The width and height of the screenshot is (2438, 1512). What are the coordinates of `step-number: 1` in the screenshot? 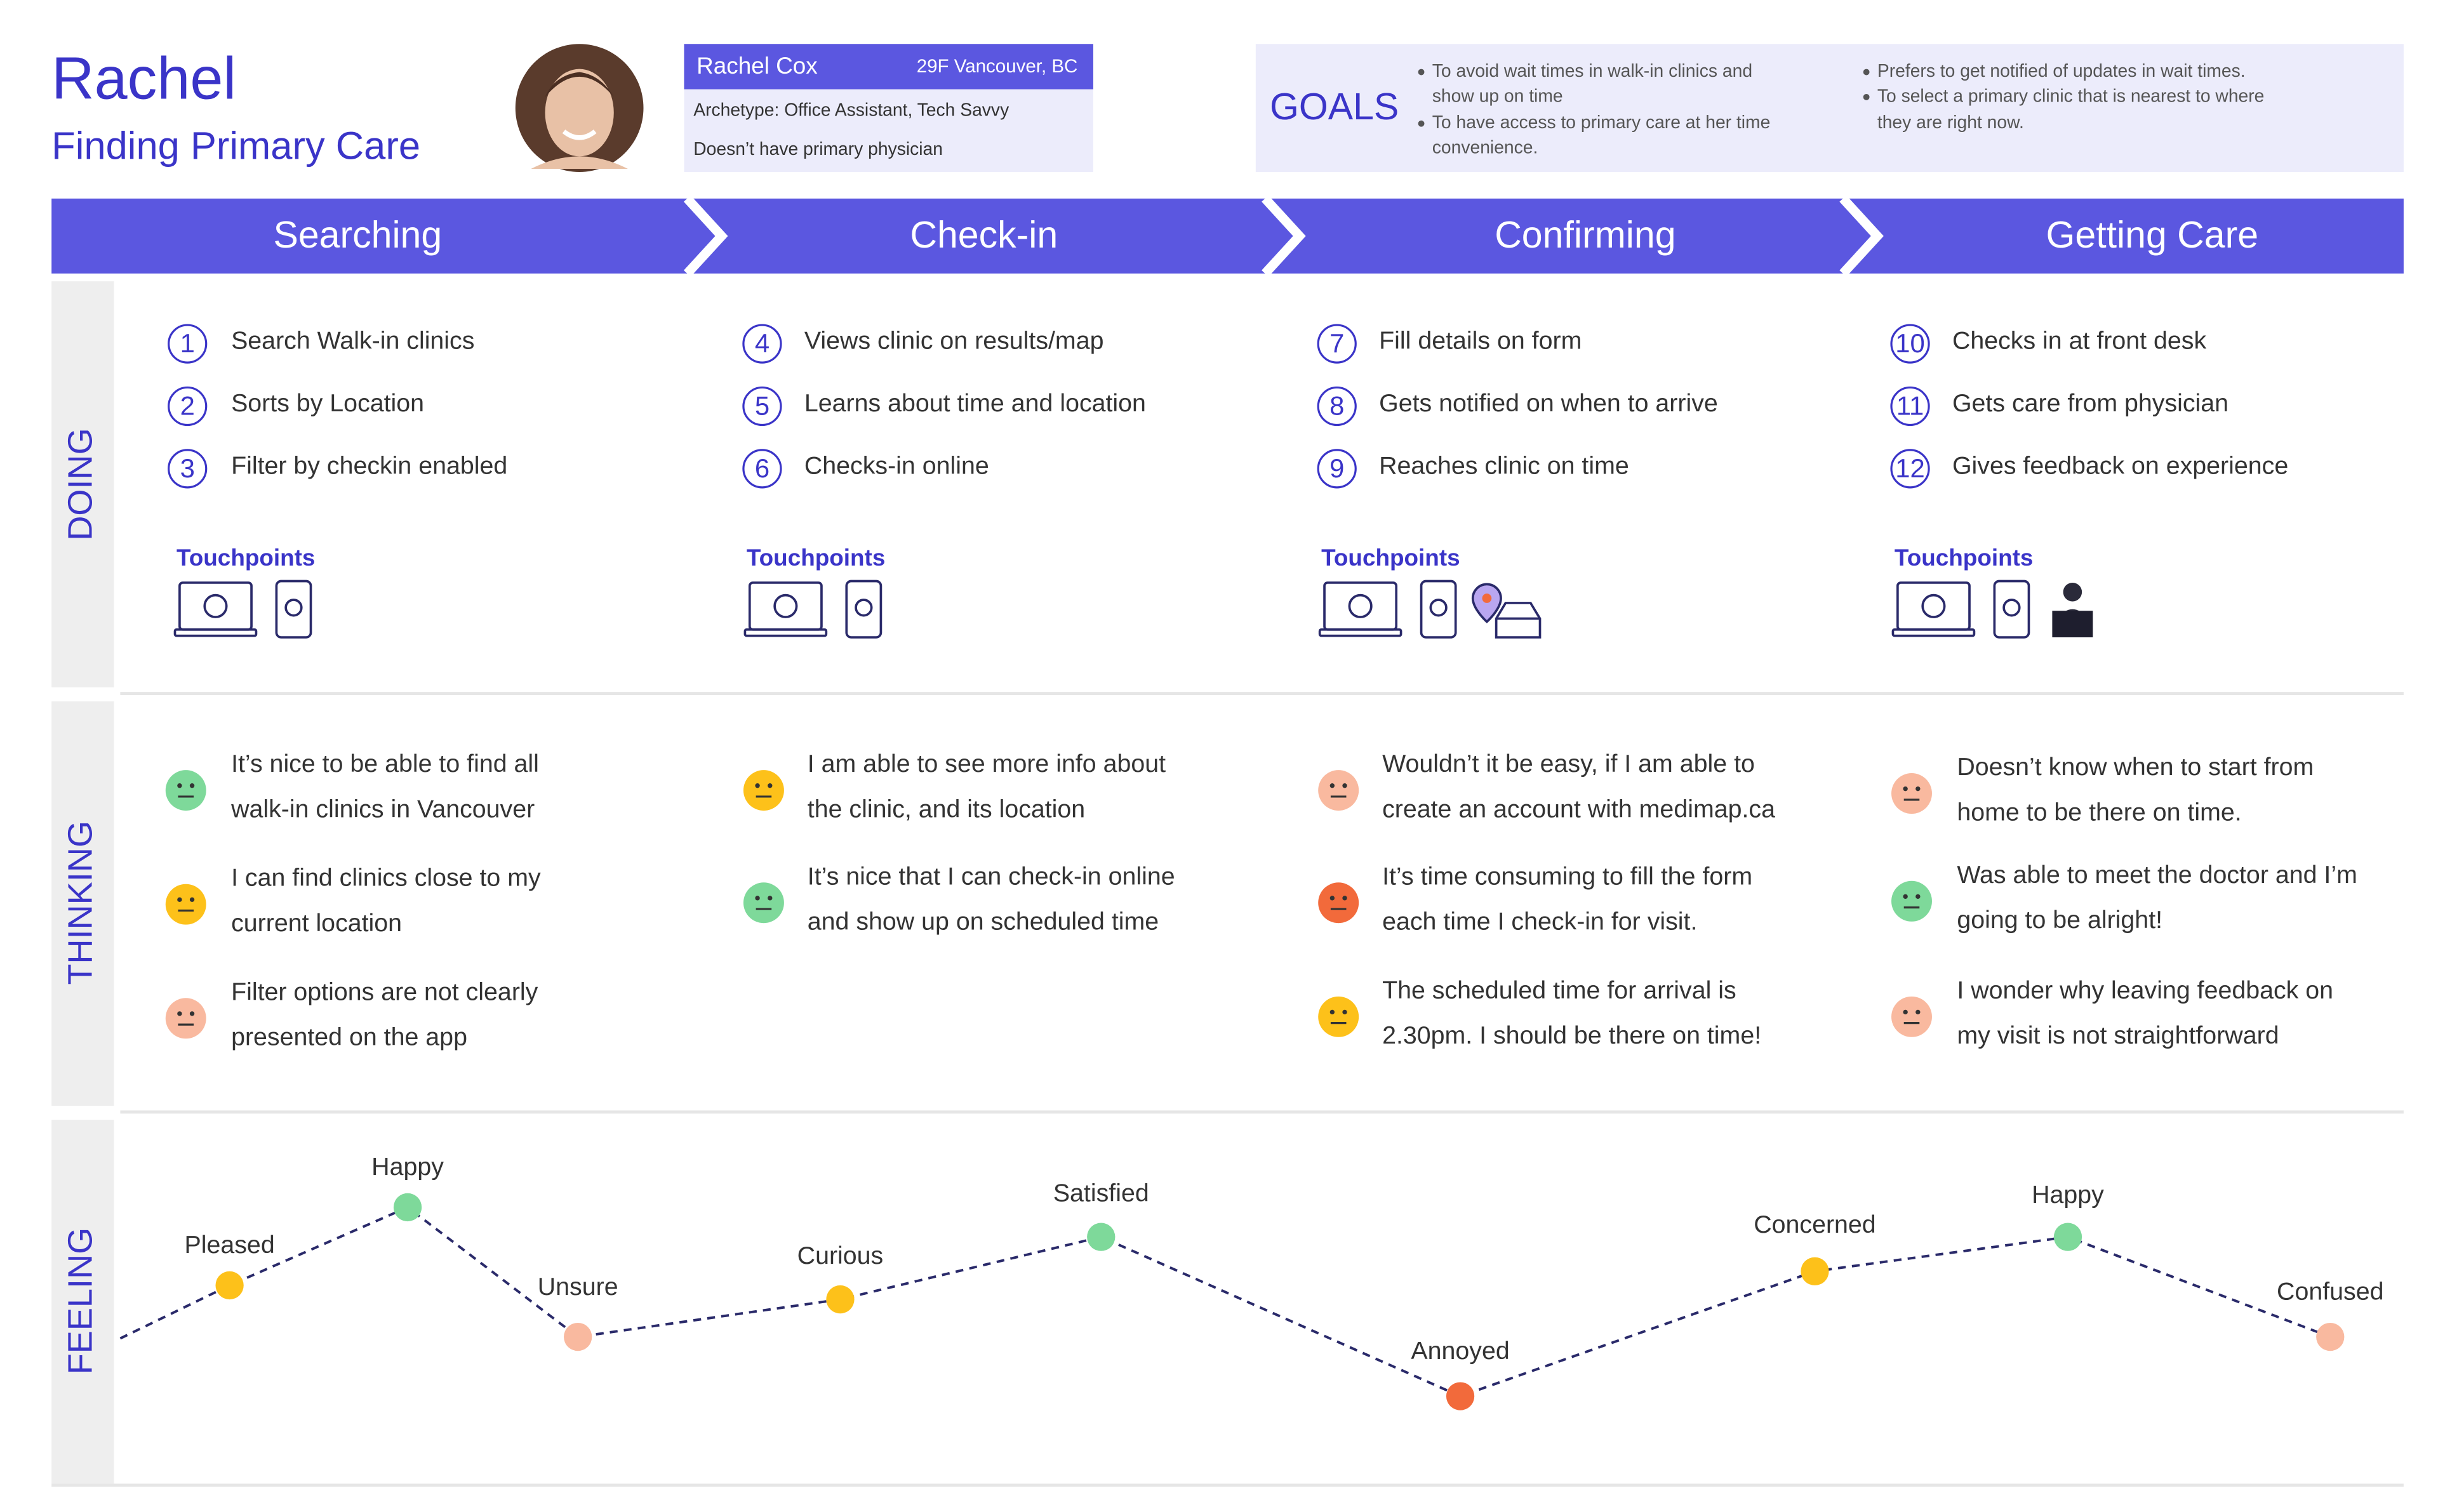 It's located at (187, 343).